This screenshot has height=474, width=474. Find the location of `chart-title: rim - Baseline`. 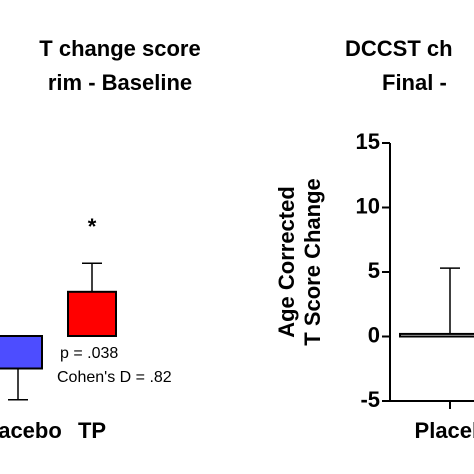

chart-title: rim - Baseline is located at coordinates (120, 82).